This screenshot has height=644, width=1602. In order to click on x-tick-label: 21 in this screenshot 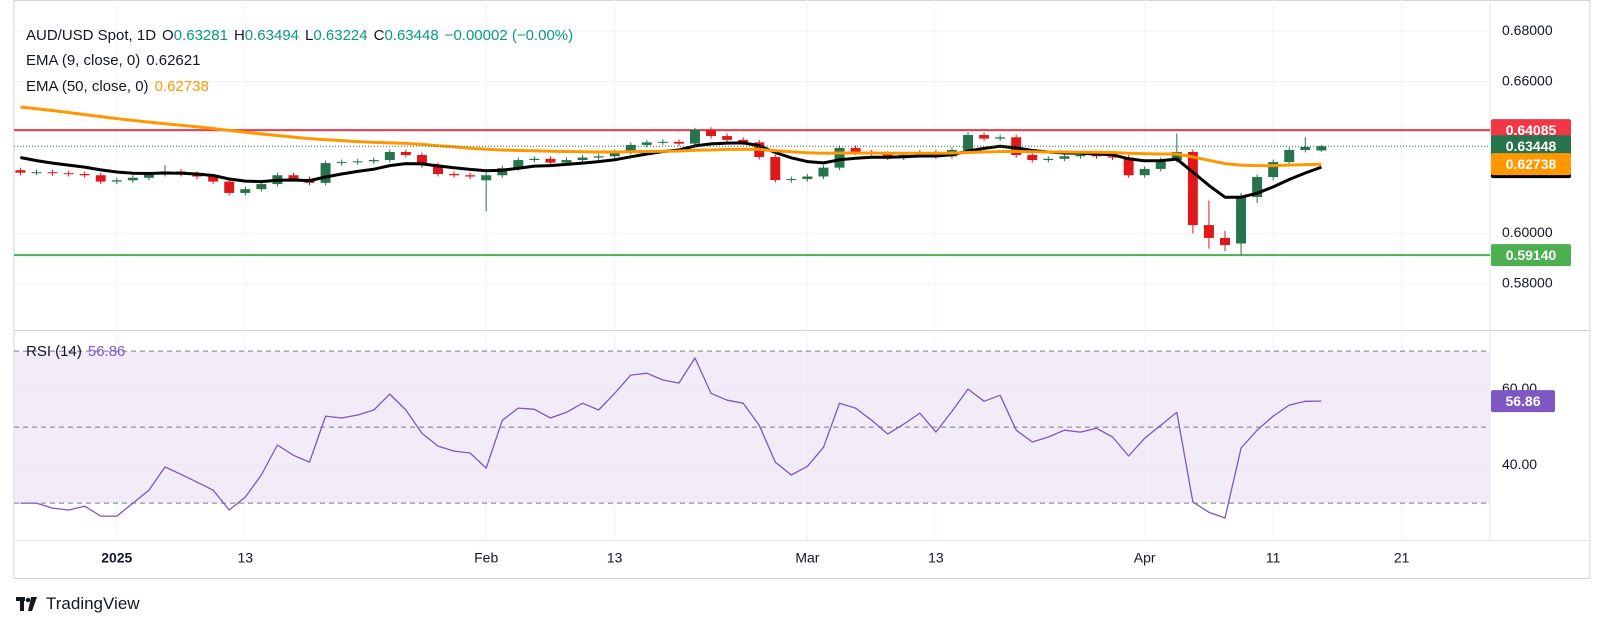, I will do `click(1402, 558)`.